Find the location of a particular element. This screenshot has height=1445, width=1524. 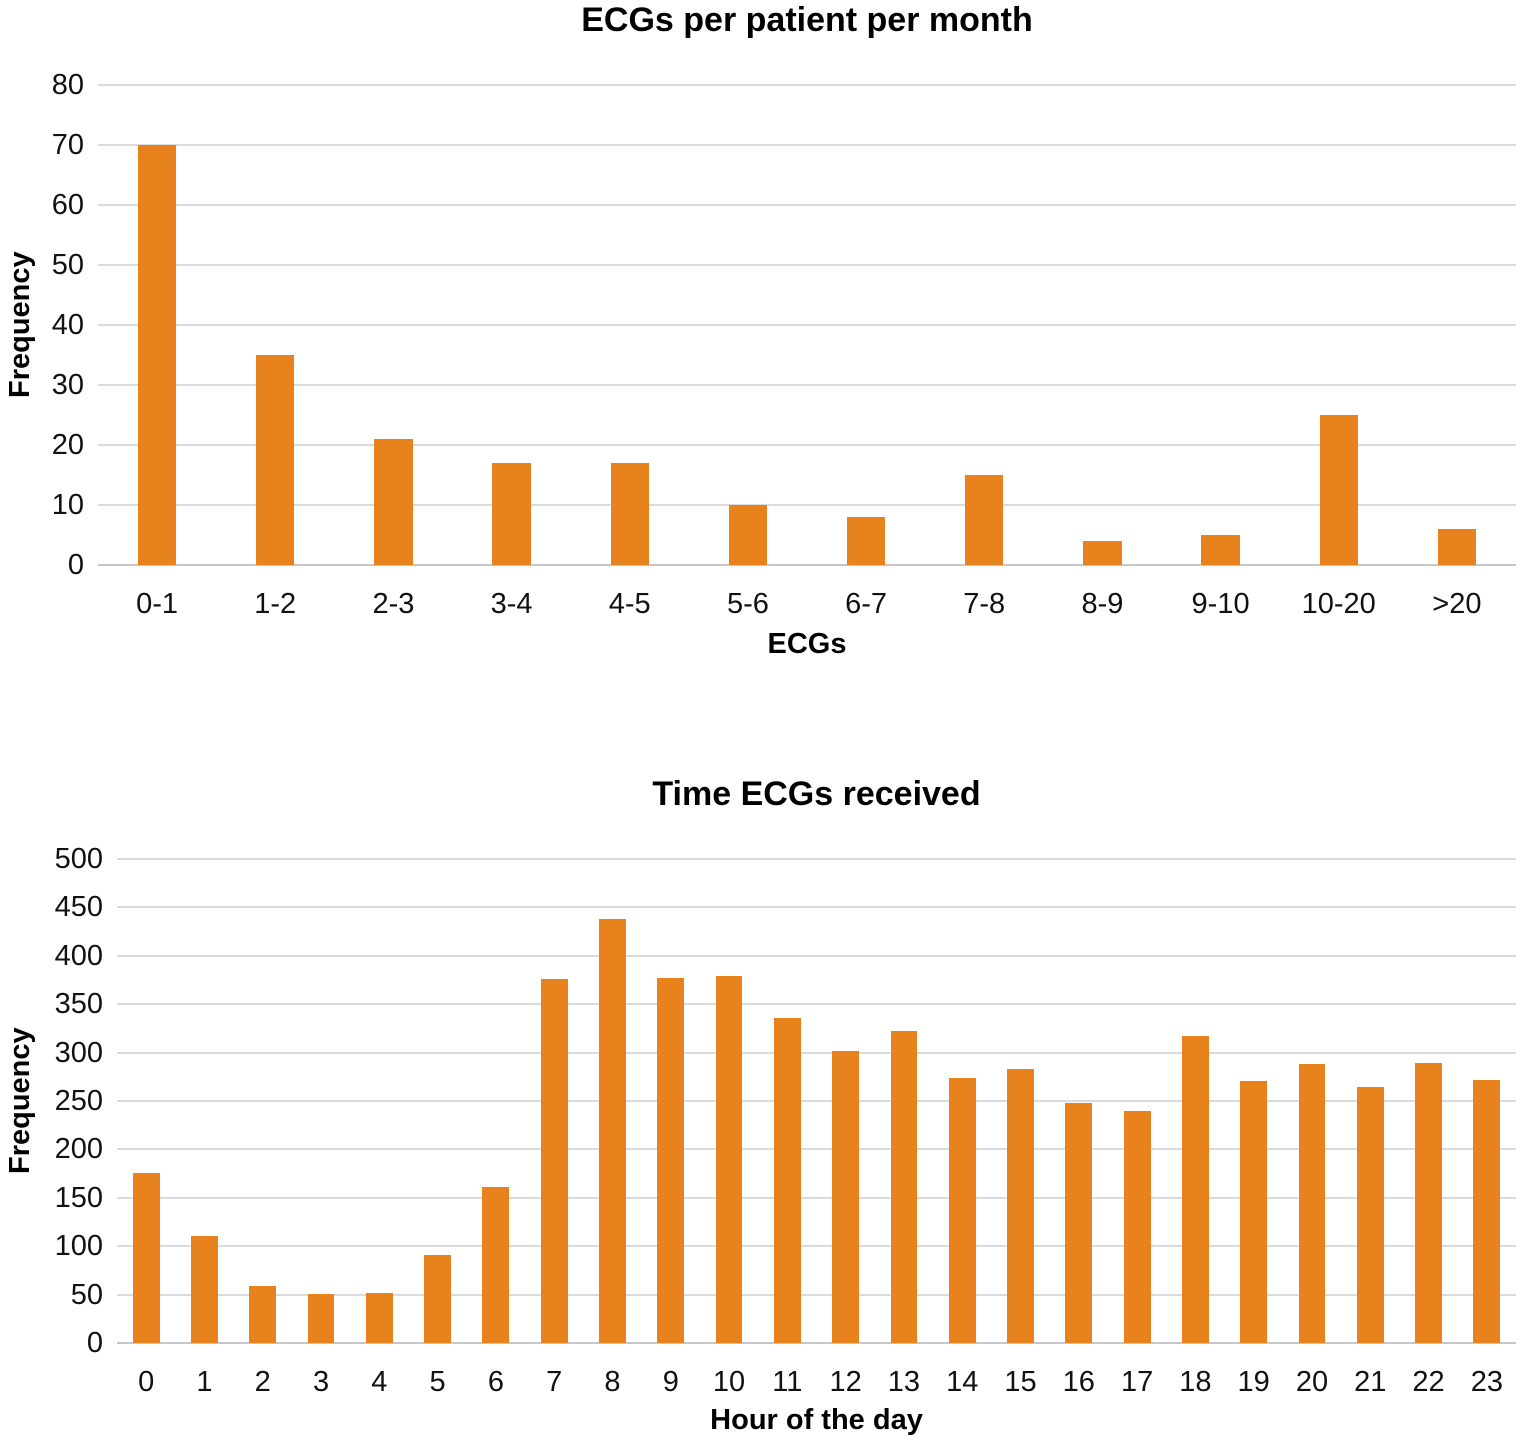

y-tick-label: 350 is located at coordinates (78, 1004).